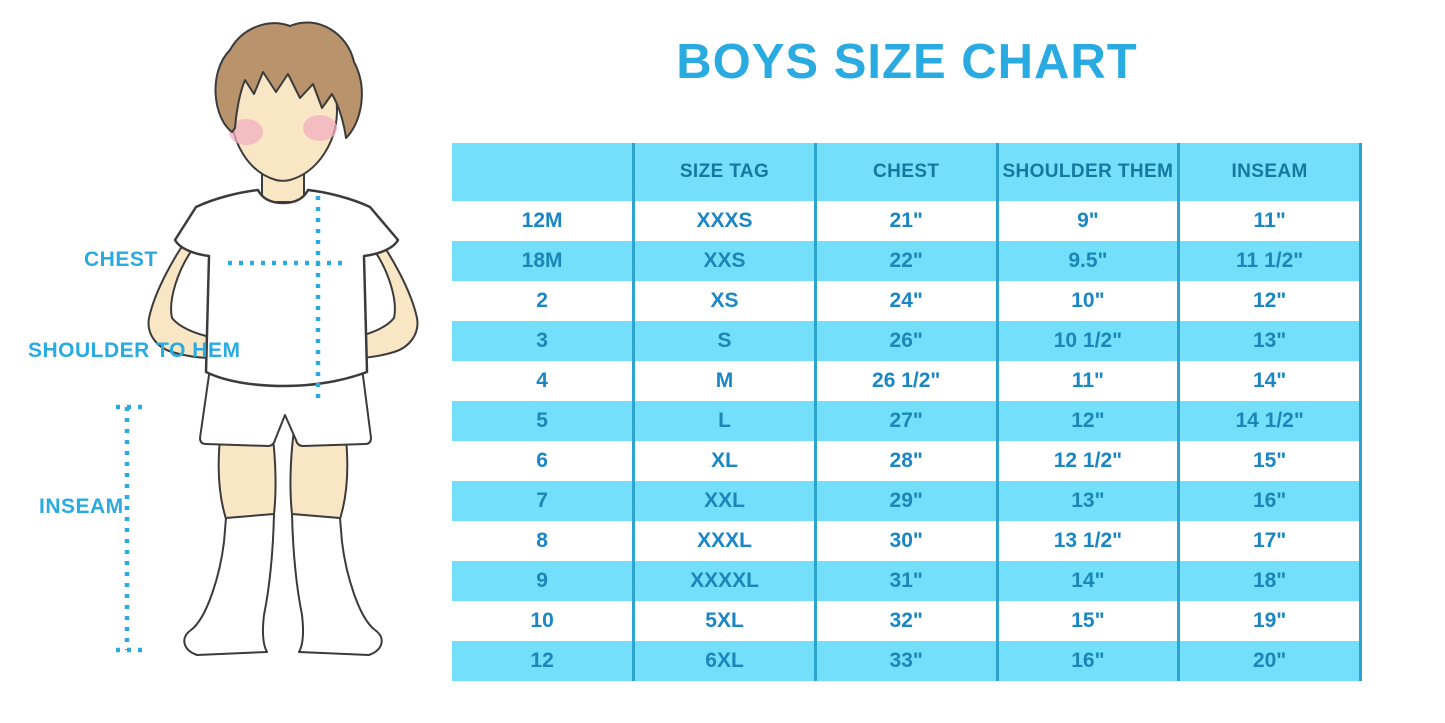 The height and width of the screenshot is (723, 1445). Describe the element at coordinates (1089, 261) in the screenshot. I see `size-table-cell: 9.5"` at that location.